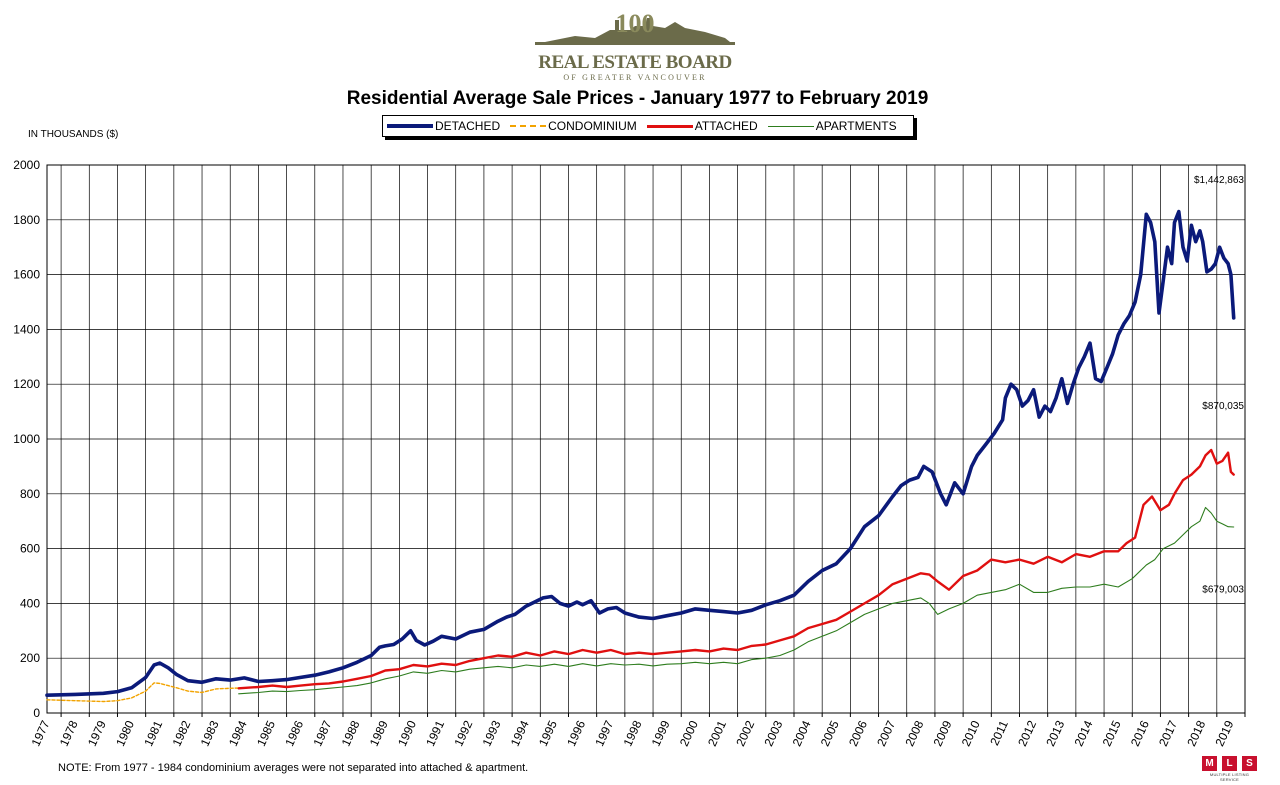 The image size is (1280, 785). I want to click on y-axis-units: IN THOUSANDS ($), so click(73, 134).